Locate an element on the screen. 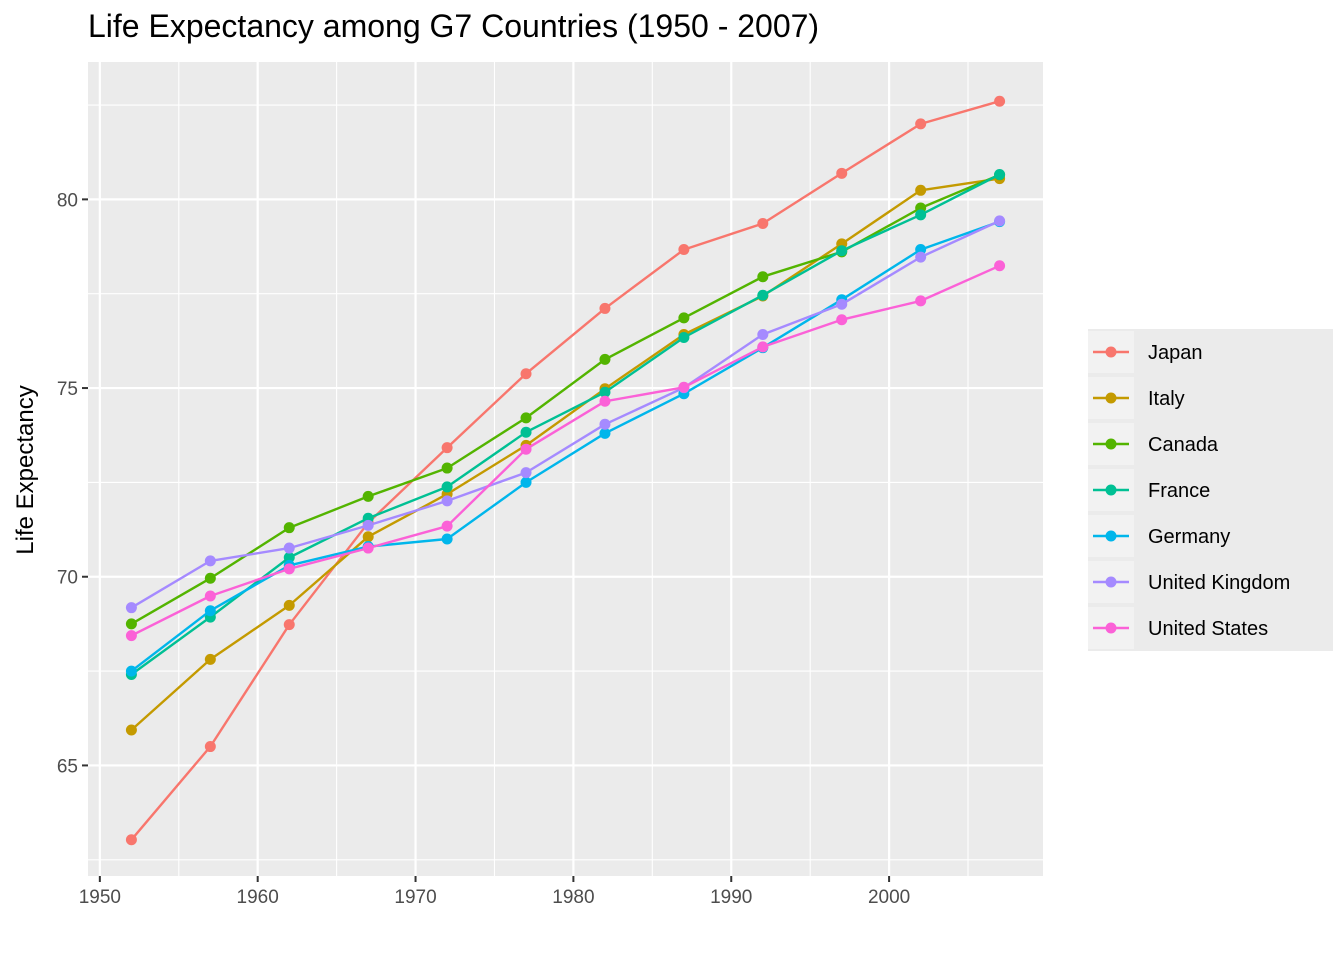  y-tick-label: 75 is located at coordinates (67, 389).